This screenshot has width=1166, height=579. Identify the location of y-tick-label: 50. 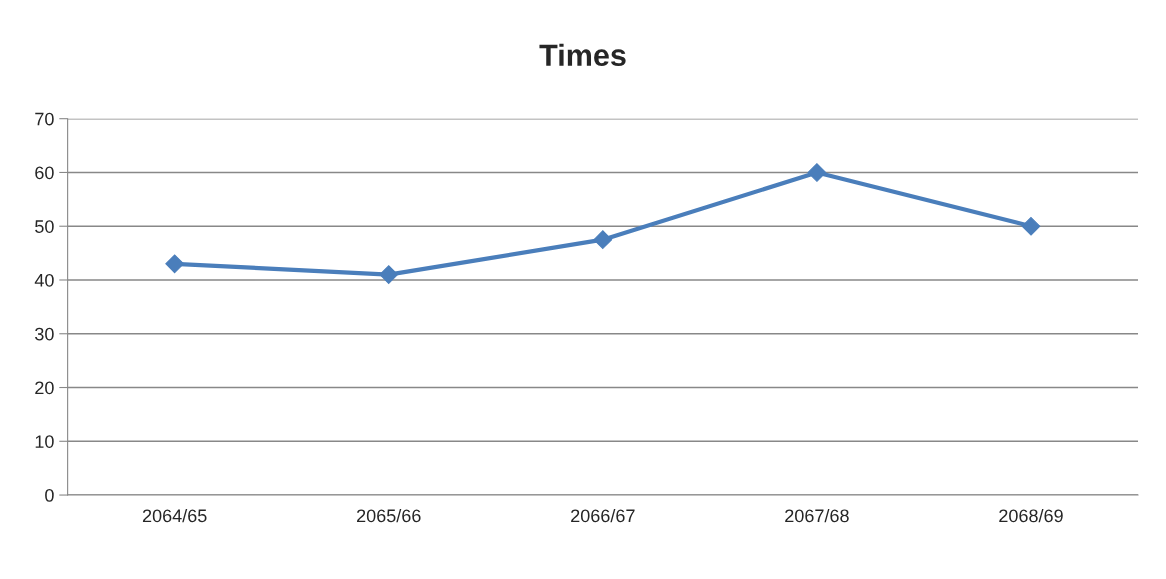
(44, 226).